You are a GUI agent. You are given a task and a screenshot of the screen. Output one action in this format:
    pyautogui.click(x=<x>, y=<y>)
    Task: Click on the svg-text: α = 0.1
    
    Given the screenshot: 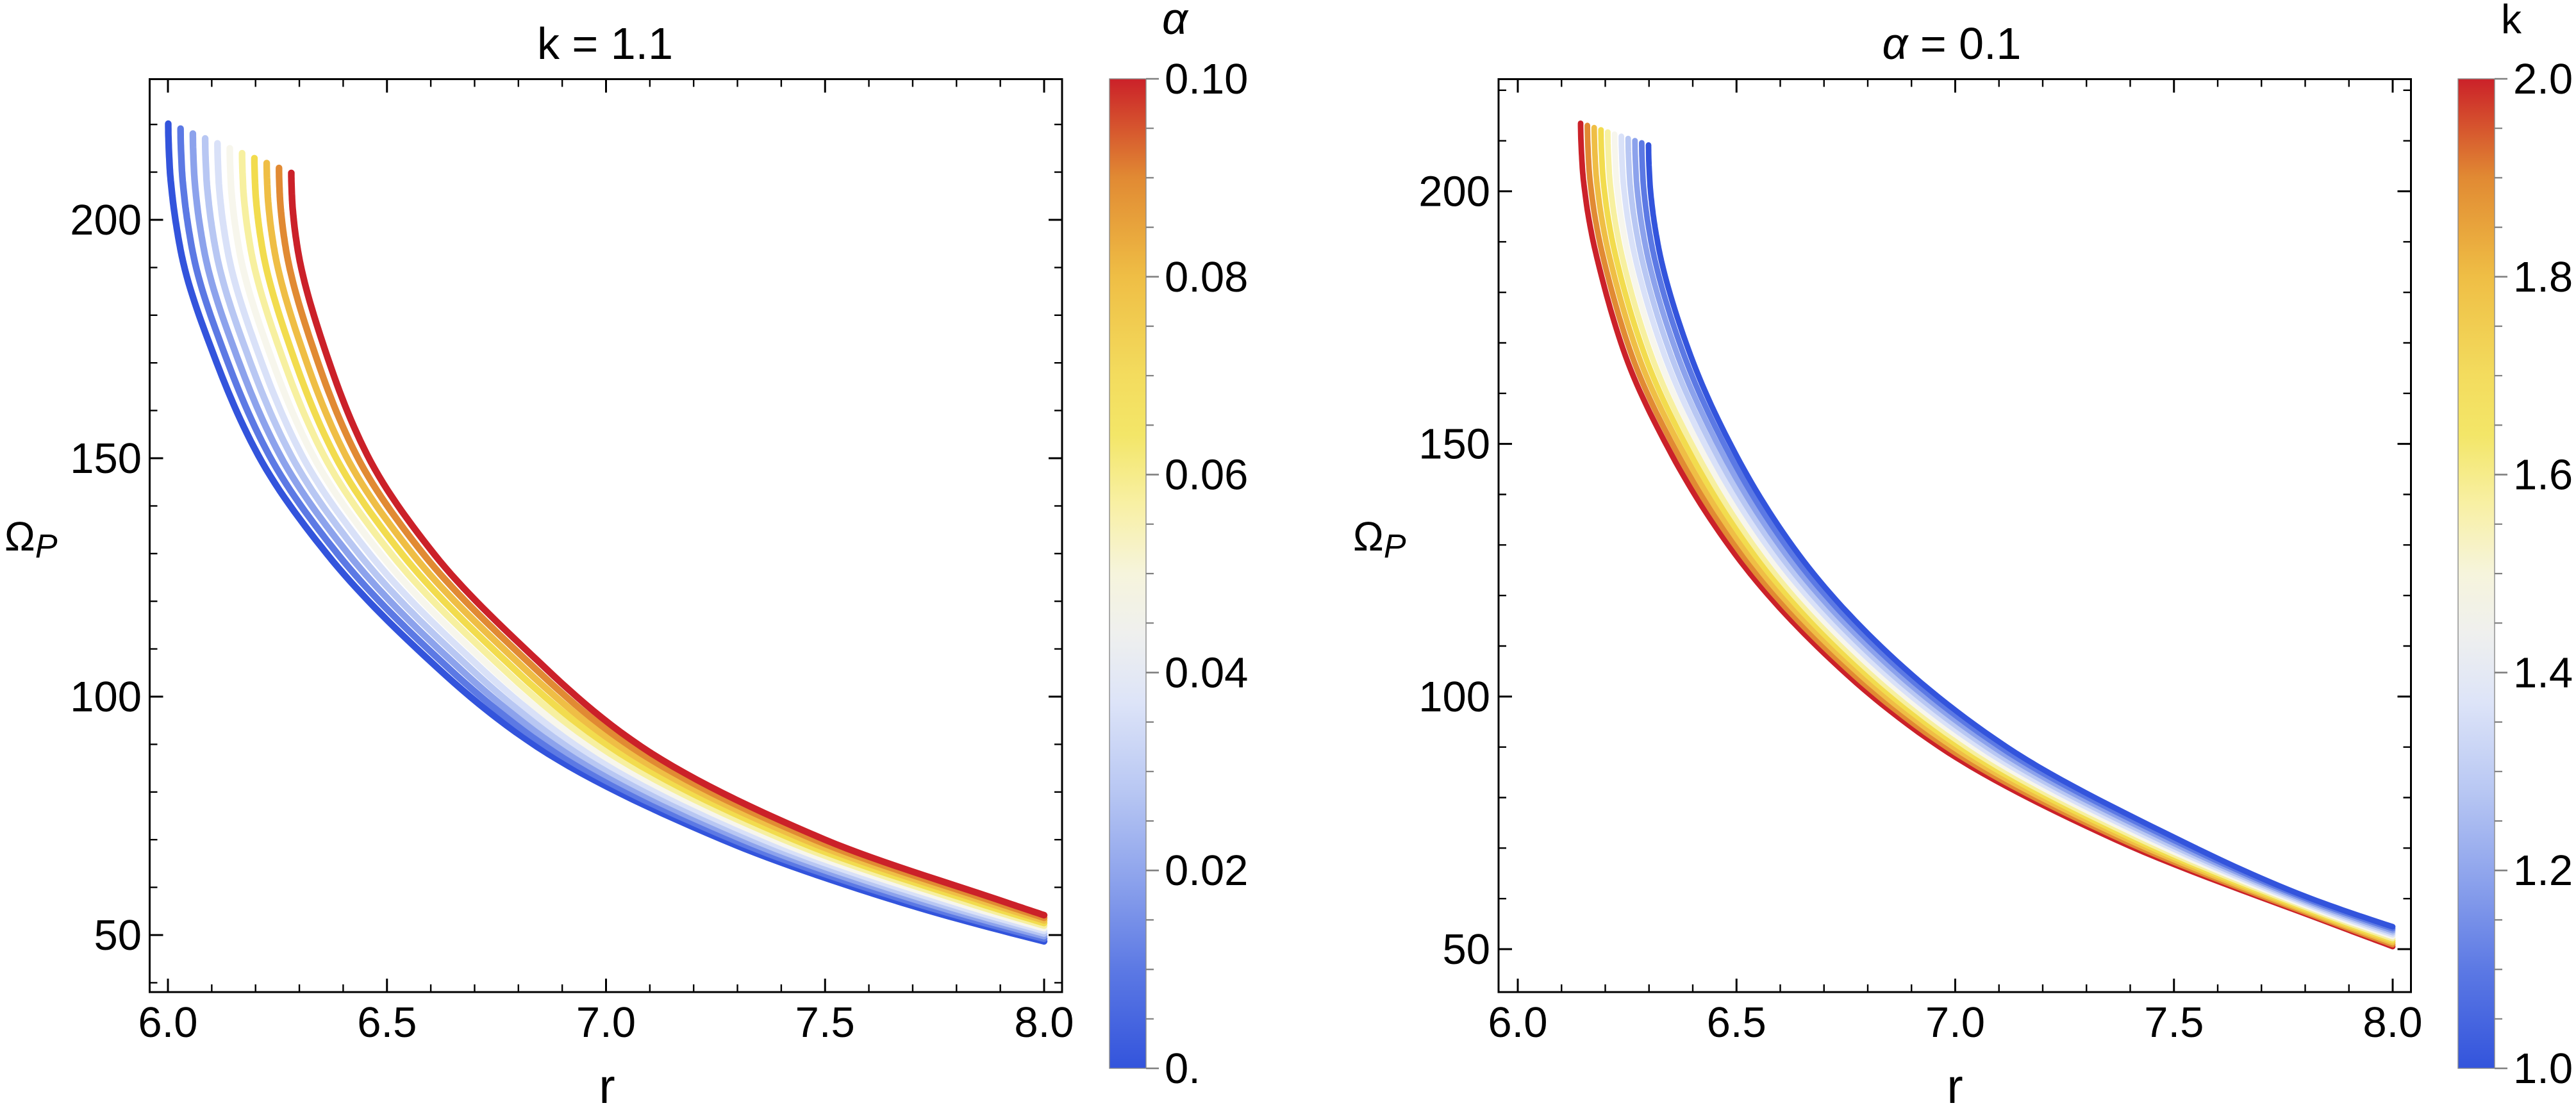 What is the action you would take?
    pyautogui.click(x=1952, y=44)
    